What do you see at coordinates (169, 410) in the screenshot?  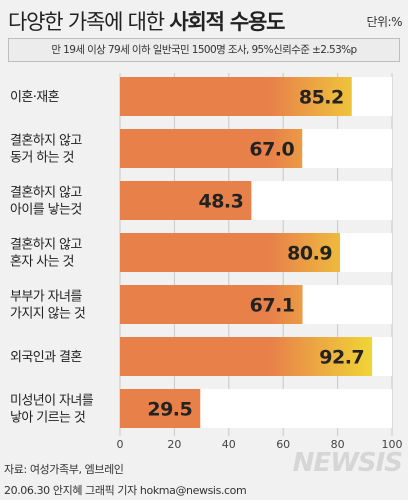 I see `value-label: 29.5` at bounding box center [169, 410].